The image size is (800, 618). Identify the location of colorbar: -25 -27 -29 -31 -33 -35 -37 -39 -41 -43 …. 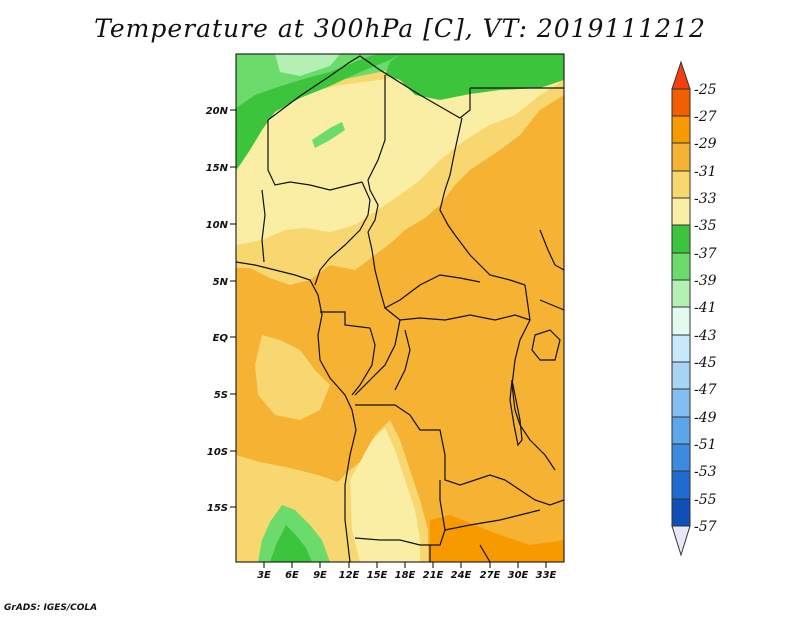
(694, 308).